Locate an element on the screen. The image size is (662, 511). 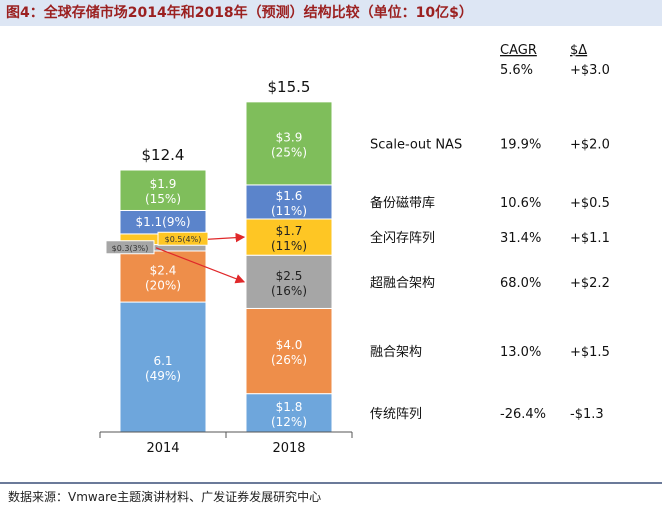
total-delta: +$3.0 is located at coordinates (590, 70).